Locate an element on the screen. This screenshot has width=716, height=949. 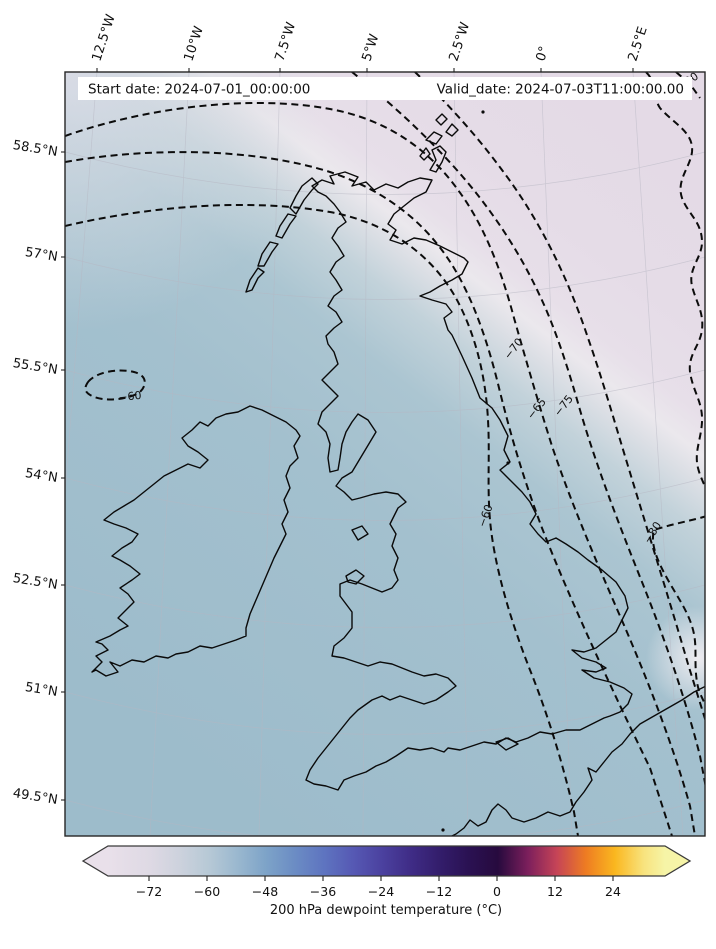
coast-isle-of-man is located at coordinates (360, 533).